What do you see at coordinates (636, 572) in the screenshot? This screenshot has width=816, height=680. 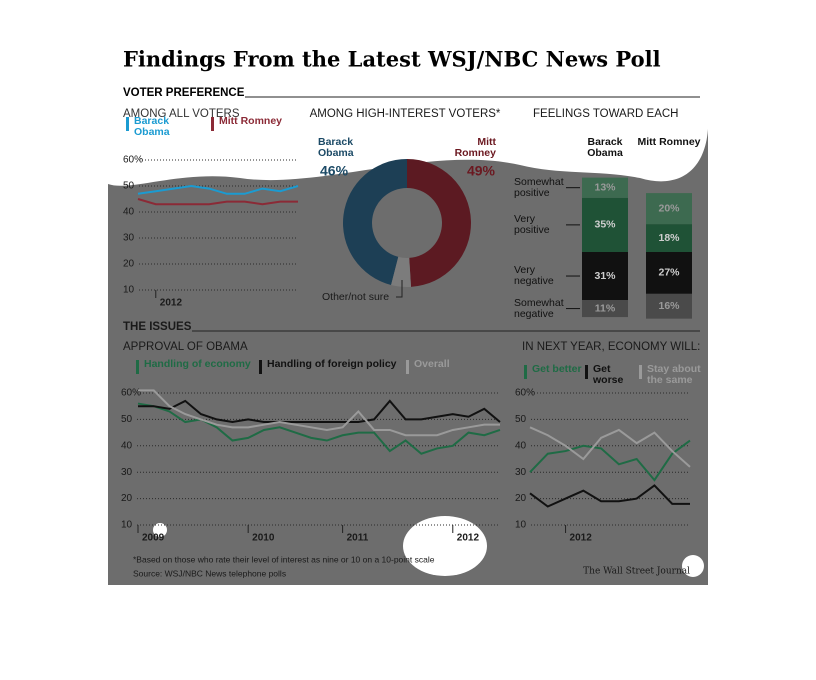 I see `credit: The Wall Street Journal` at bounding box center [636, 572].